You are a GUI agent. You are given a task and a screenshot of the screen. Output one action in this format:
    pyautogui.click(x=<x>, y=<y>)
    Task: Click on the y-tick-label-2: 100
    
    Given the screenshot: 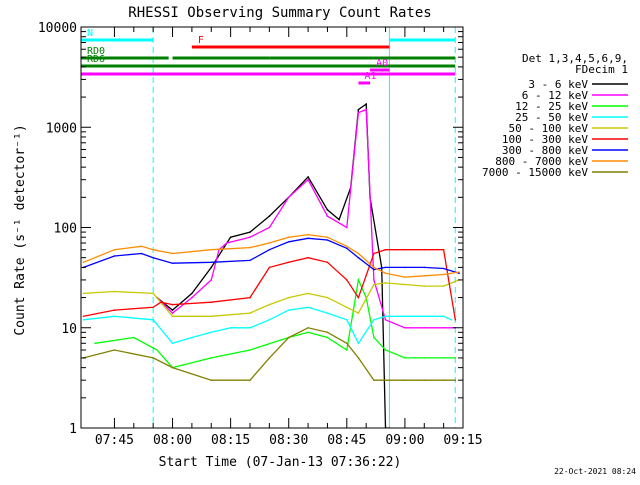 What is the action you would take?
    pyautogui.click(x=65, y=229)
    